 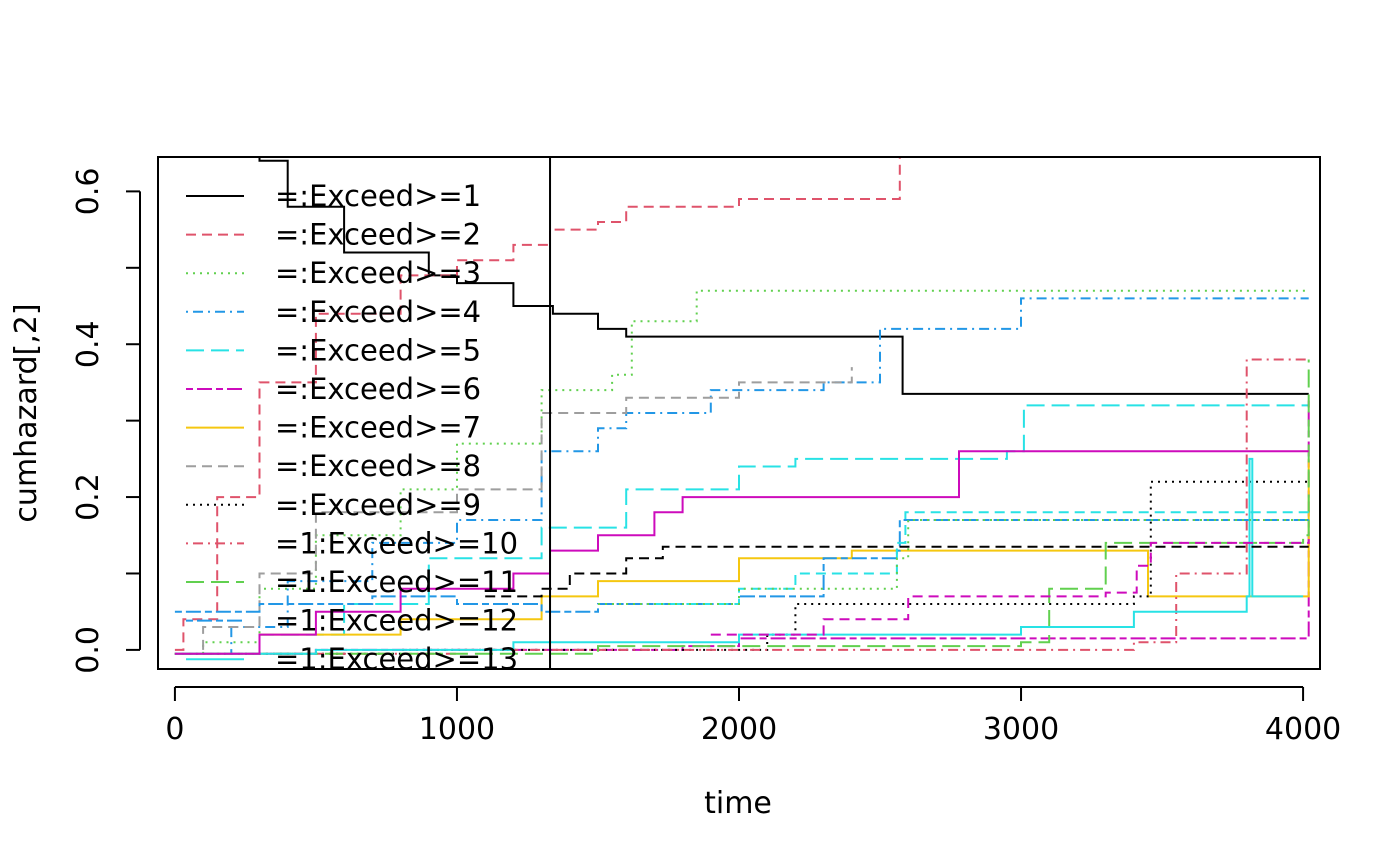 What do you see at coordinates (88, 344) in the screenshot?
I see `y-tick-label: 0.4` at bounding box center [88, 344].